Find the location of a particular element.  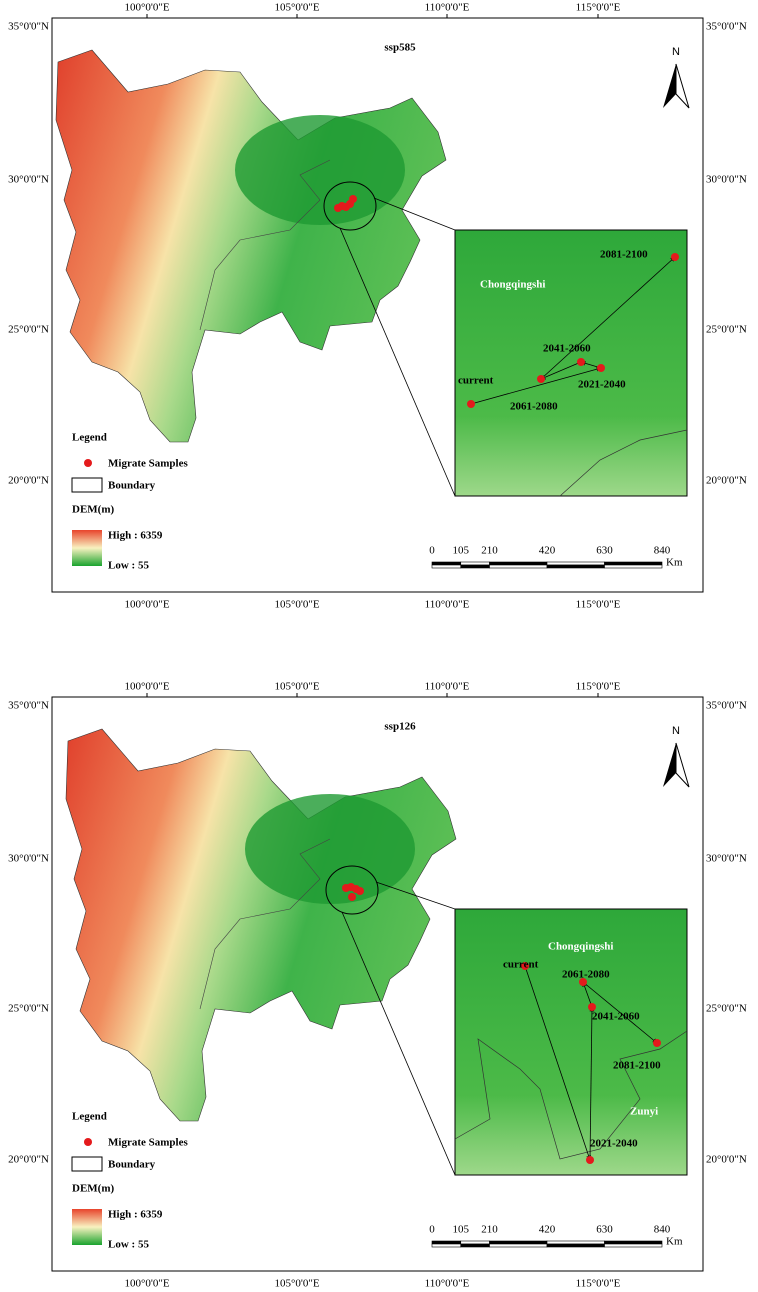

place-label: Chongqingshi is located at coordinates (512, 285).